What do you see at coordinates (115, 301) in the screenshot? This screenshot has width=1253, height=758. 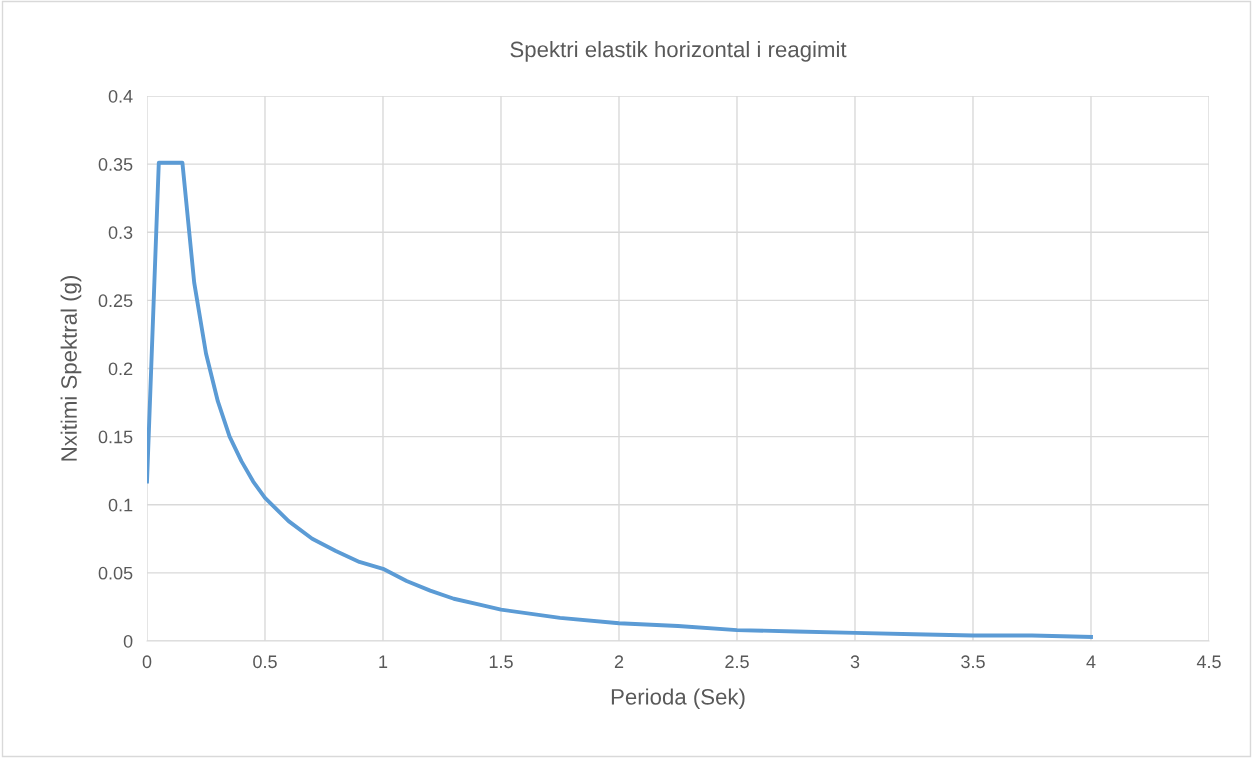 I see `y-tick-label: 0.25` at bounding box center [115, 301].